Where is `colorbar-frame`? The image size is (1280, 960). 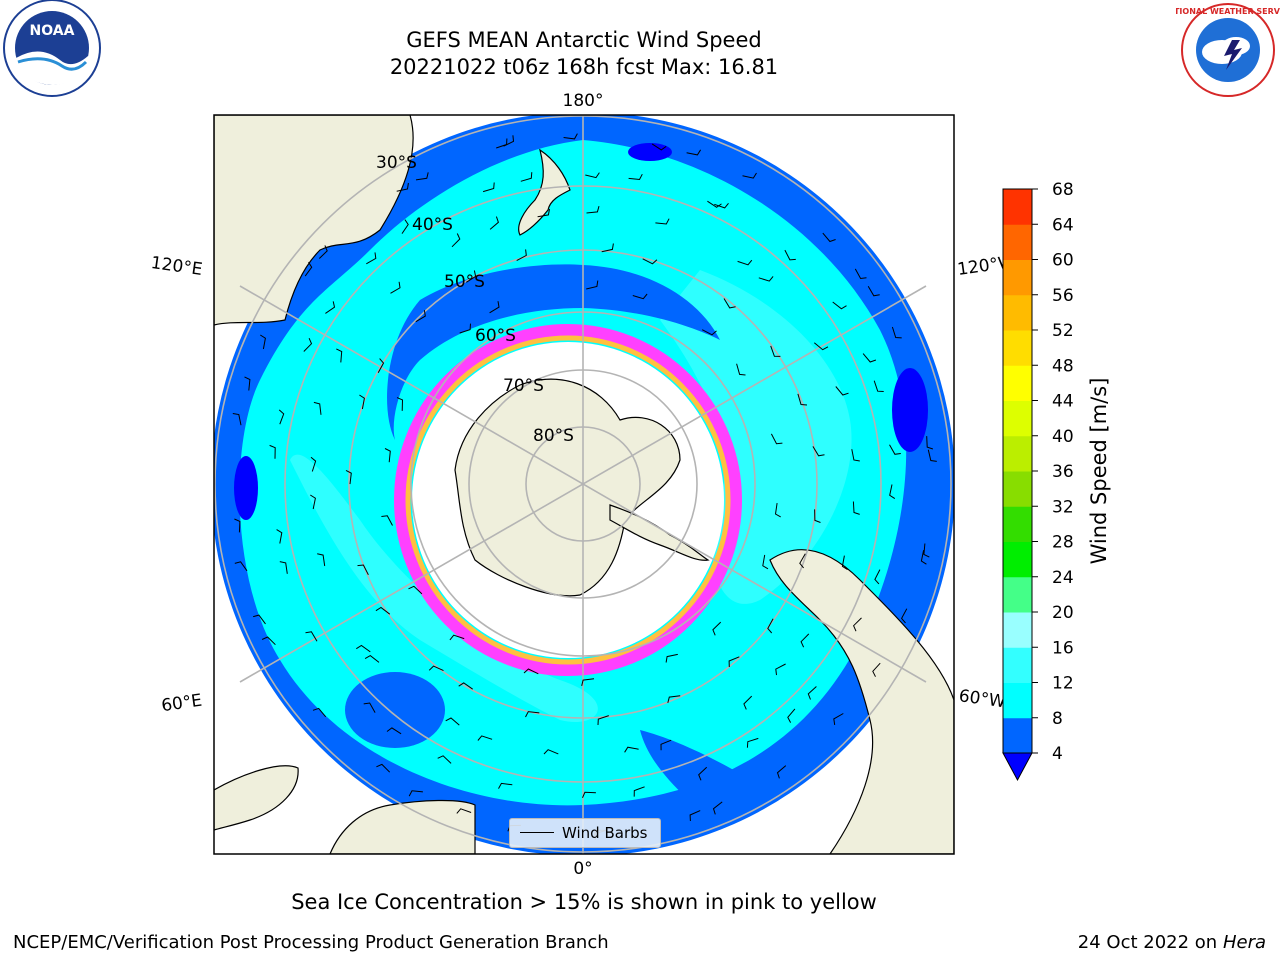 colorbar-frame is located at coordinates (1017, 471).